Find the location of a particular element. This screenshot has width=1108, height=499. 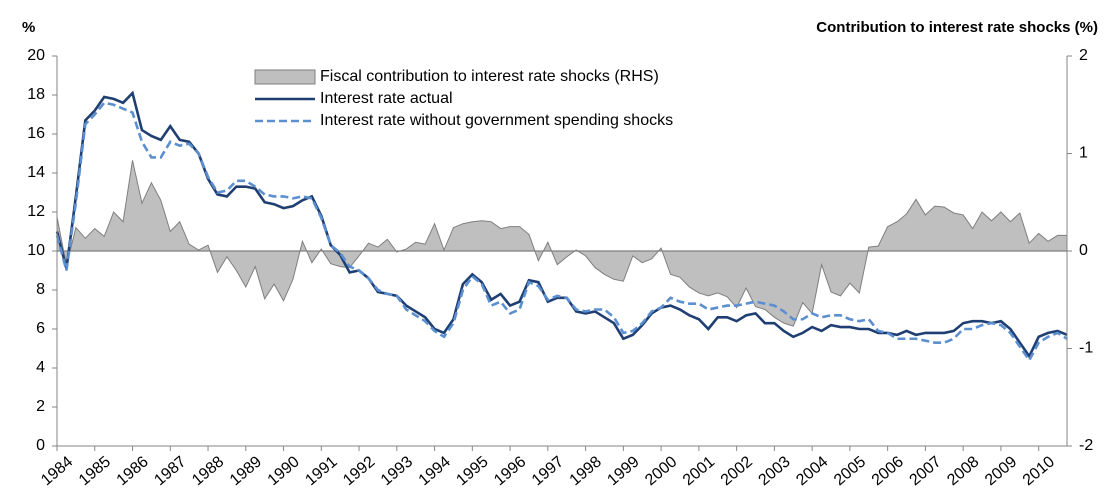

x-tick-label: 1997 is located at coordinates (548, 471).